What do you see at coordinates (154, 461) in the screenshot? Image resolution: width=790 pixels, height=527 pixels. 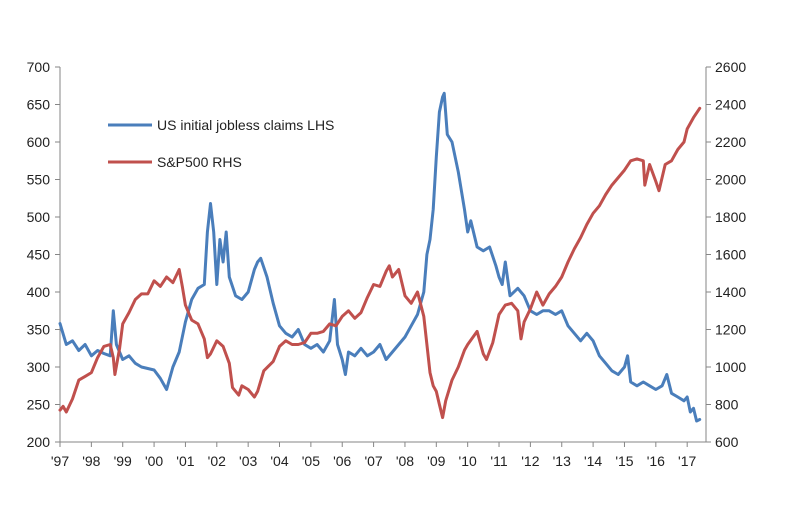 I see `x-tick-label: '00` at bounding box center [154, 461].